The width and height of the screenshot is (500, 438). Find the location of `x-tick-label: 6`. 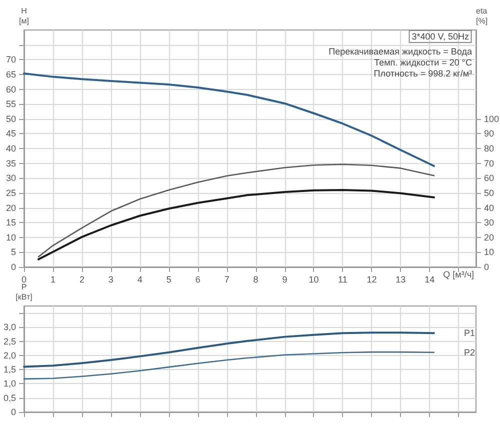

x-tick-label: 6 is located at coordinates (197, 279).